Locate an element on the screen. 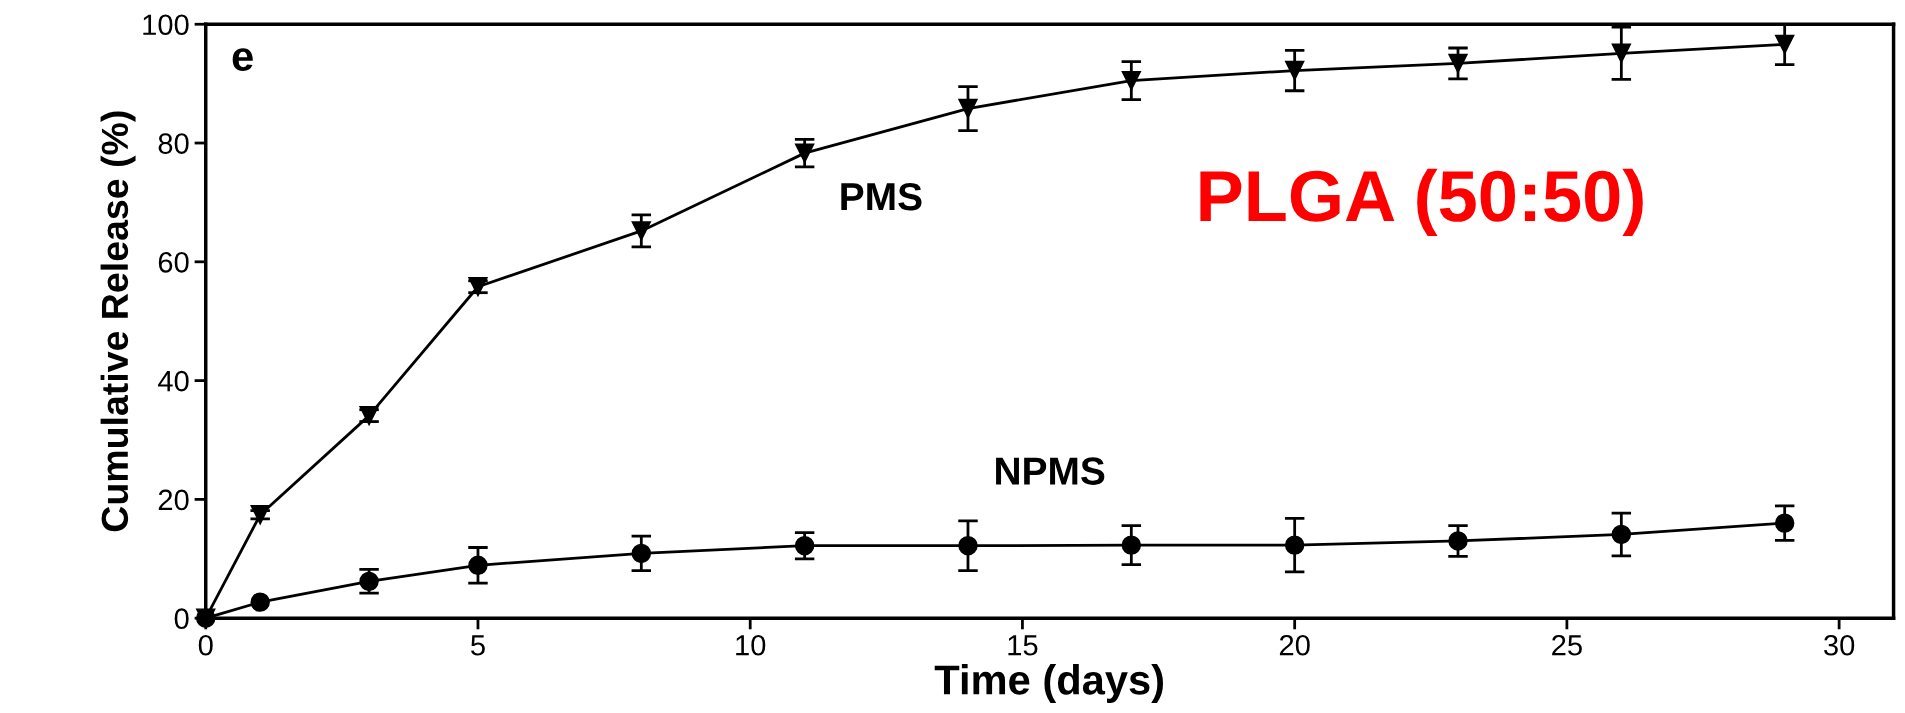 This screenshot has height=713, width=1905. y-axis-title: Cumulative Release (%) is located at coordinates (118, 321).